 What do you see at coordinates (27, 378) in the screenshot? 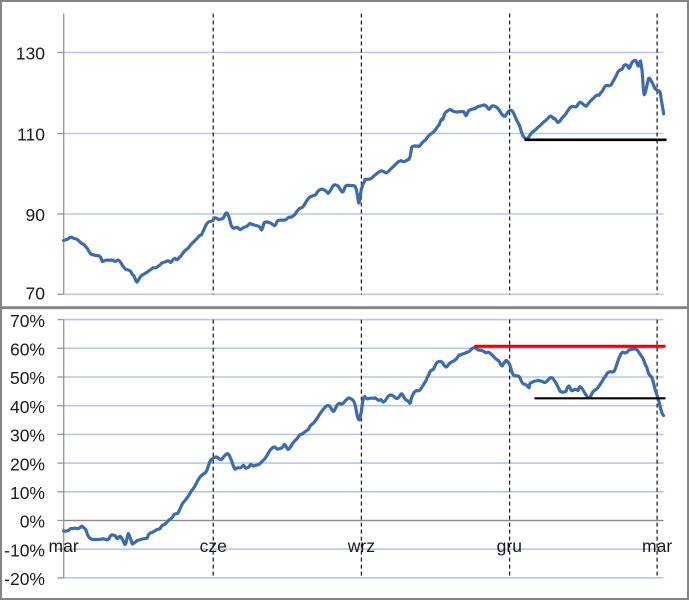
I see `svg-text: 50%` at bounding box center [27, 378].